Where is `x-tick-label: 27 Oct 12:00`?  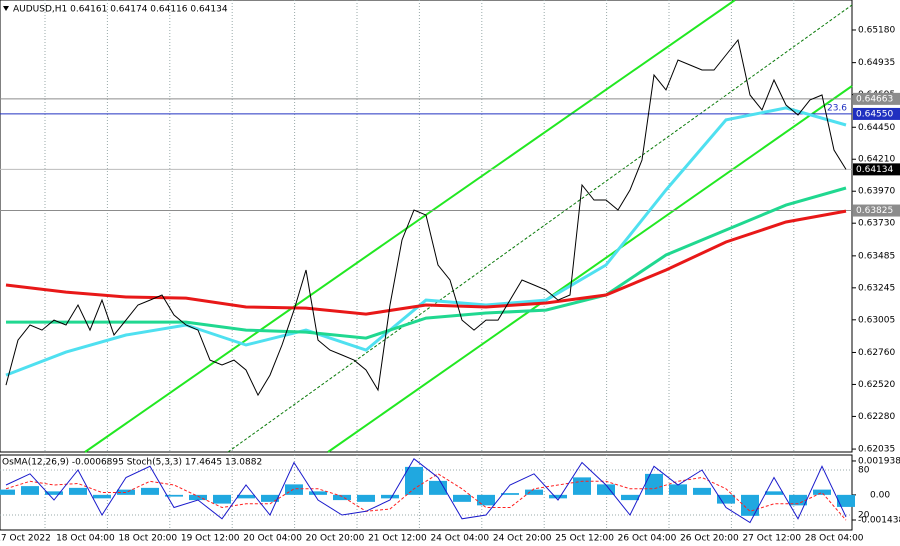 x-tick-label: 27 Oct 12:00 is located at coordinates (771, 539).